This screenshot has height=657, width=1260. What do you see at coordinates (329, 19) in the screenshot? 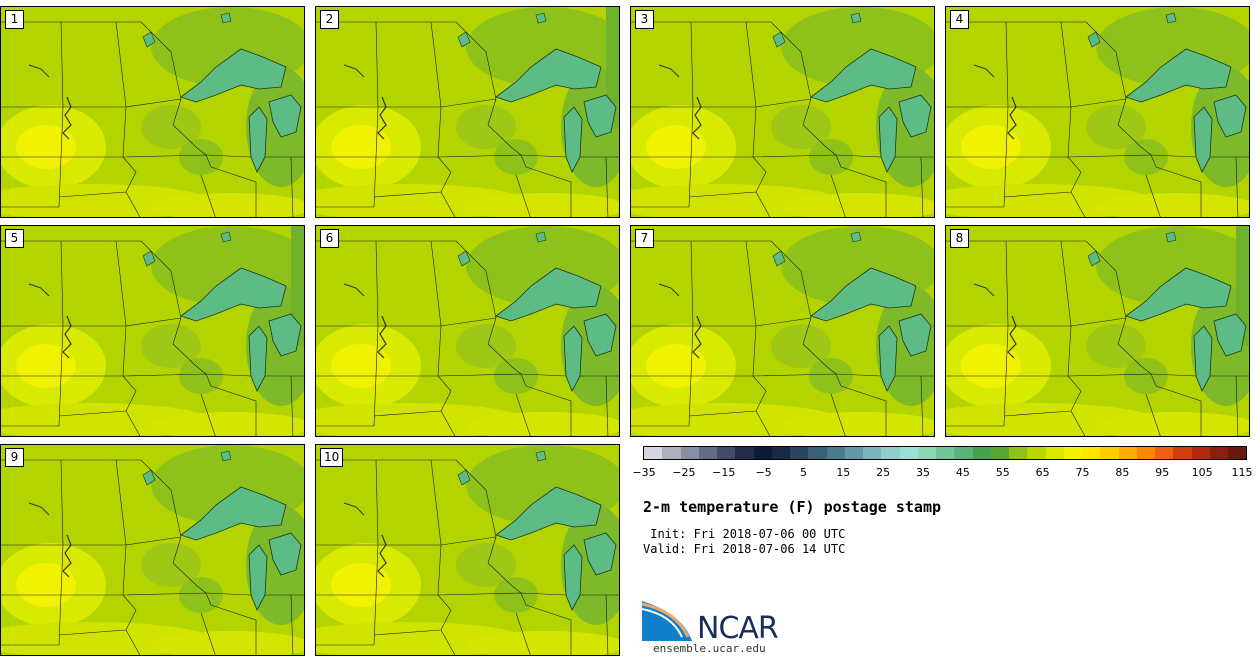
I see `panel-label: 2` at bounding box center [329, 19].